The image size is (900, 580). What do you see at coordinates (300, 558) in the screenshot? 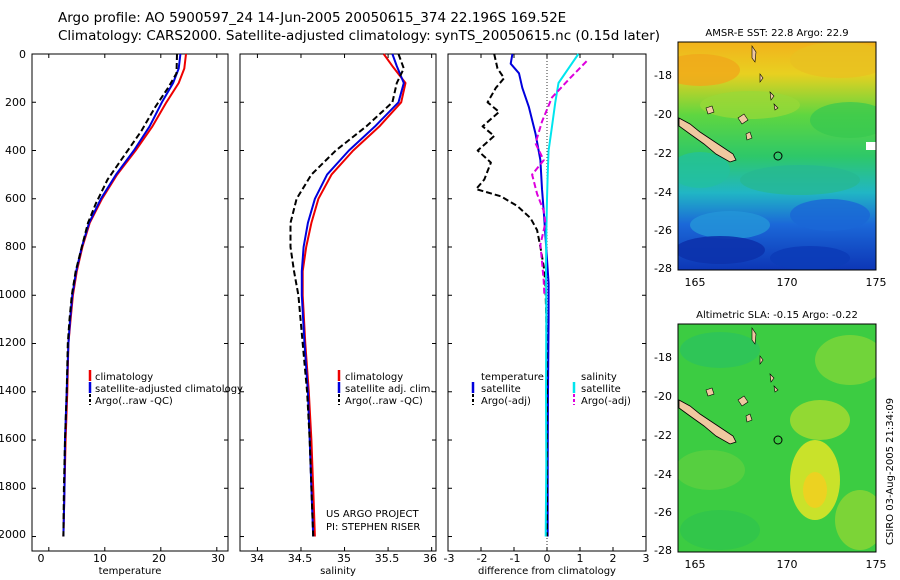
I see `salinity-tick-label: 34.5` at bounding box center [300, 558].